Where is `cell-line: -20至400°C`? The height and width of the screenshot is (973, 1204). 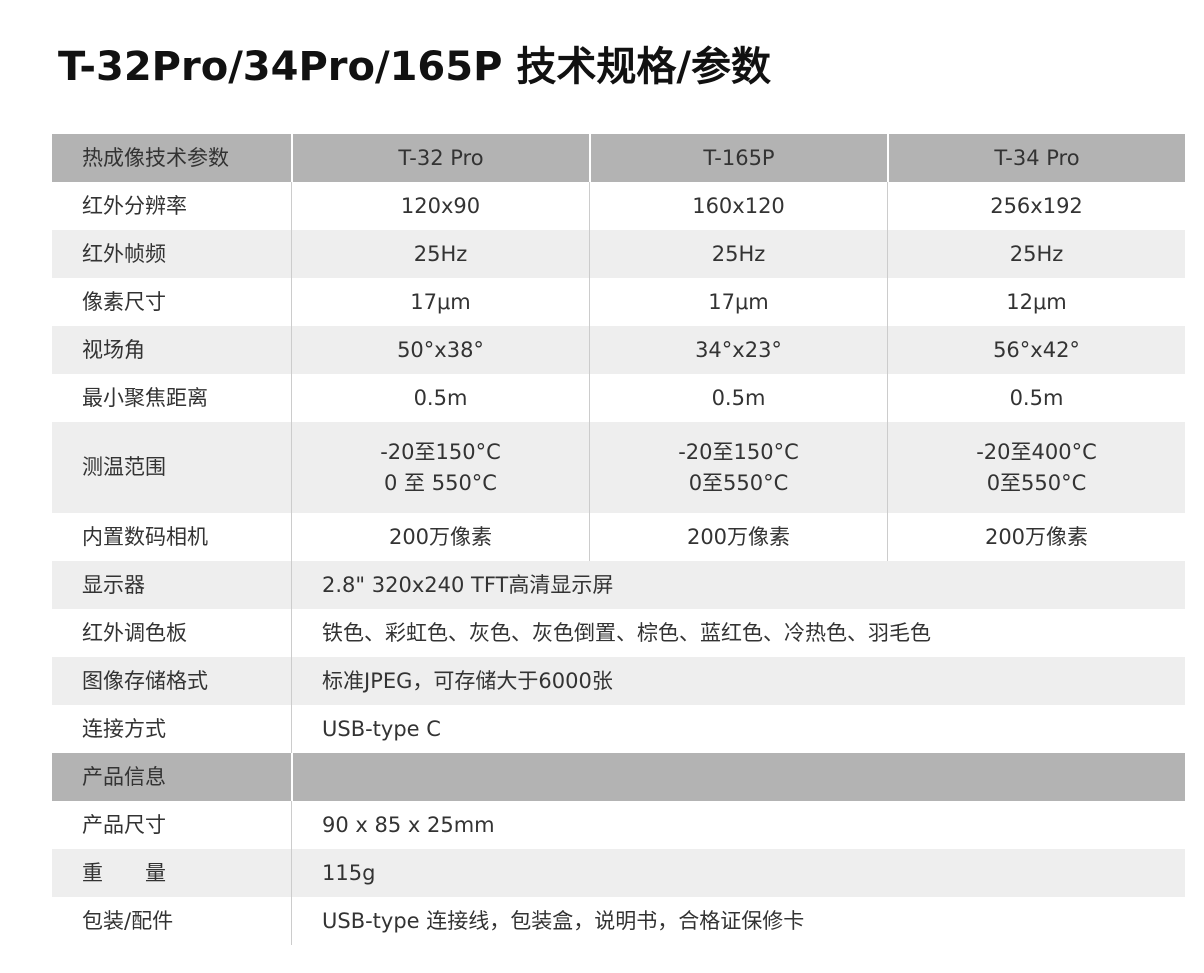
cell-line: -20至400°C is located at coordinates (1036, 451).